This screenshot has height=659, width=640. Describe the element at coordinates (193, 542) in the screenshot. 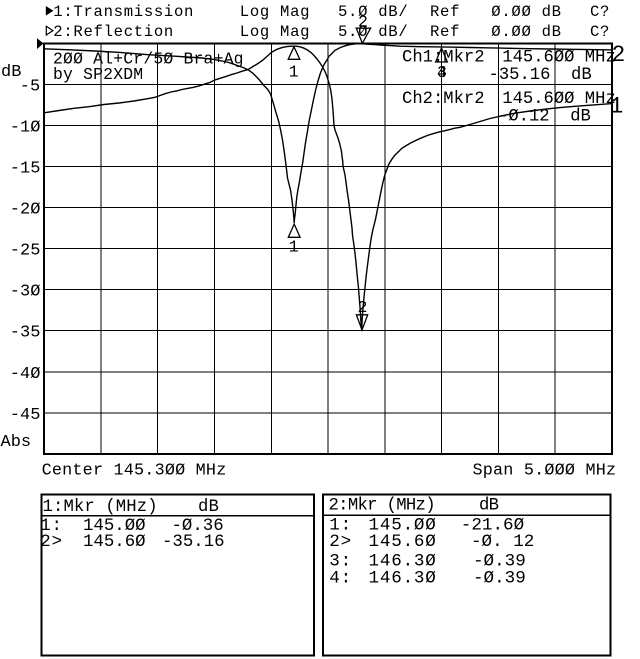

I see `svg-text: -35.16` at that location.